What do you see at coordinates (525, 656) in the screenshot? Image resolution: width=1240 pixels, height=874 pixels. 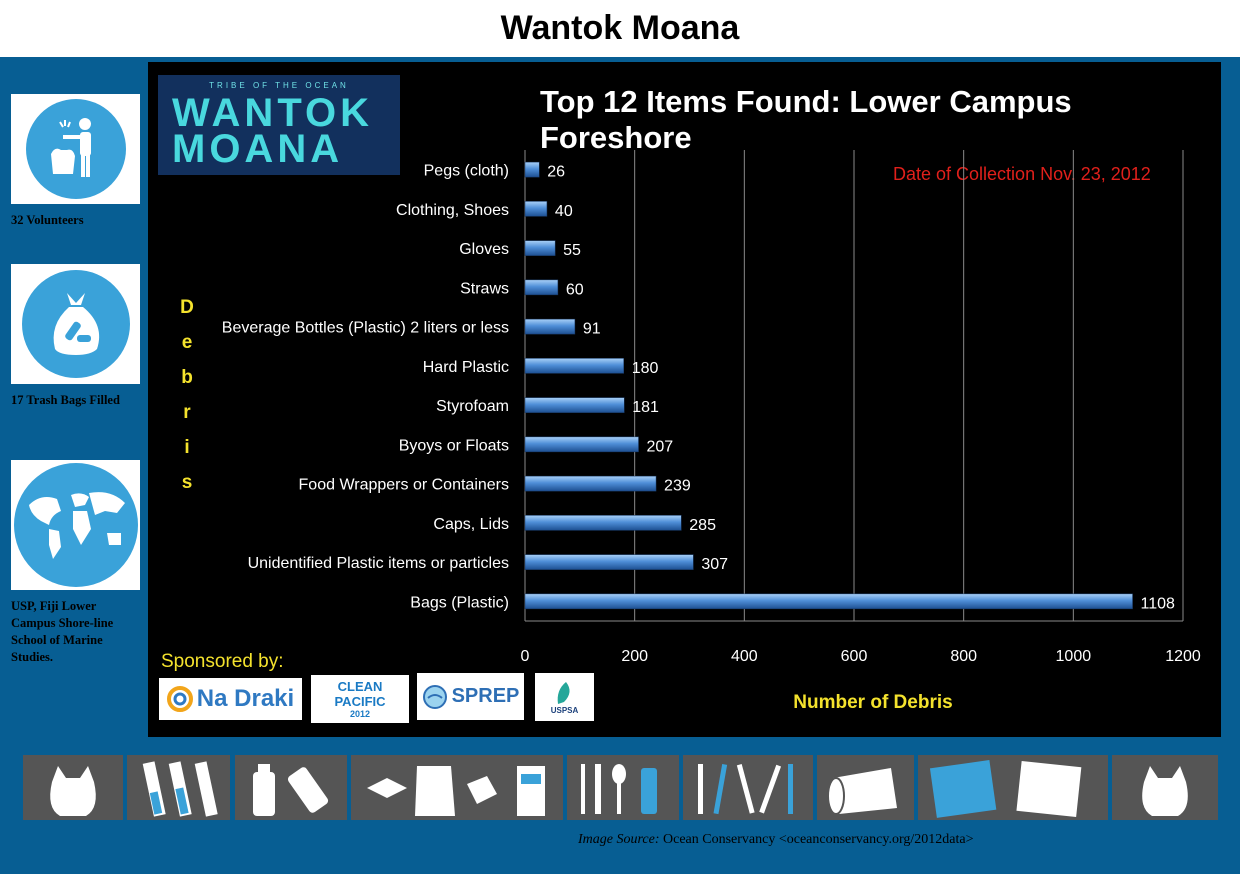 I see `x-tick-label: 0` at bounding box center [525, 656].